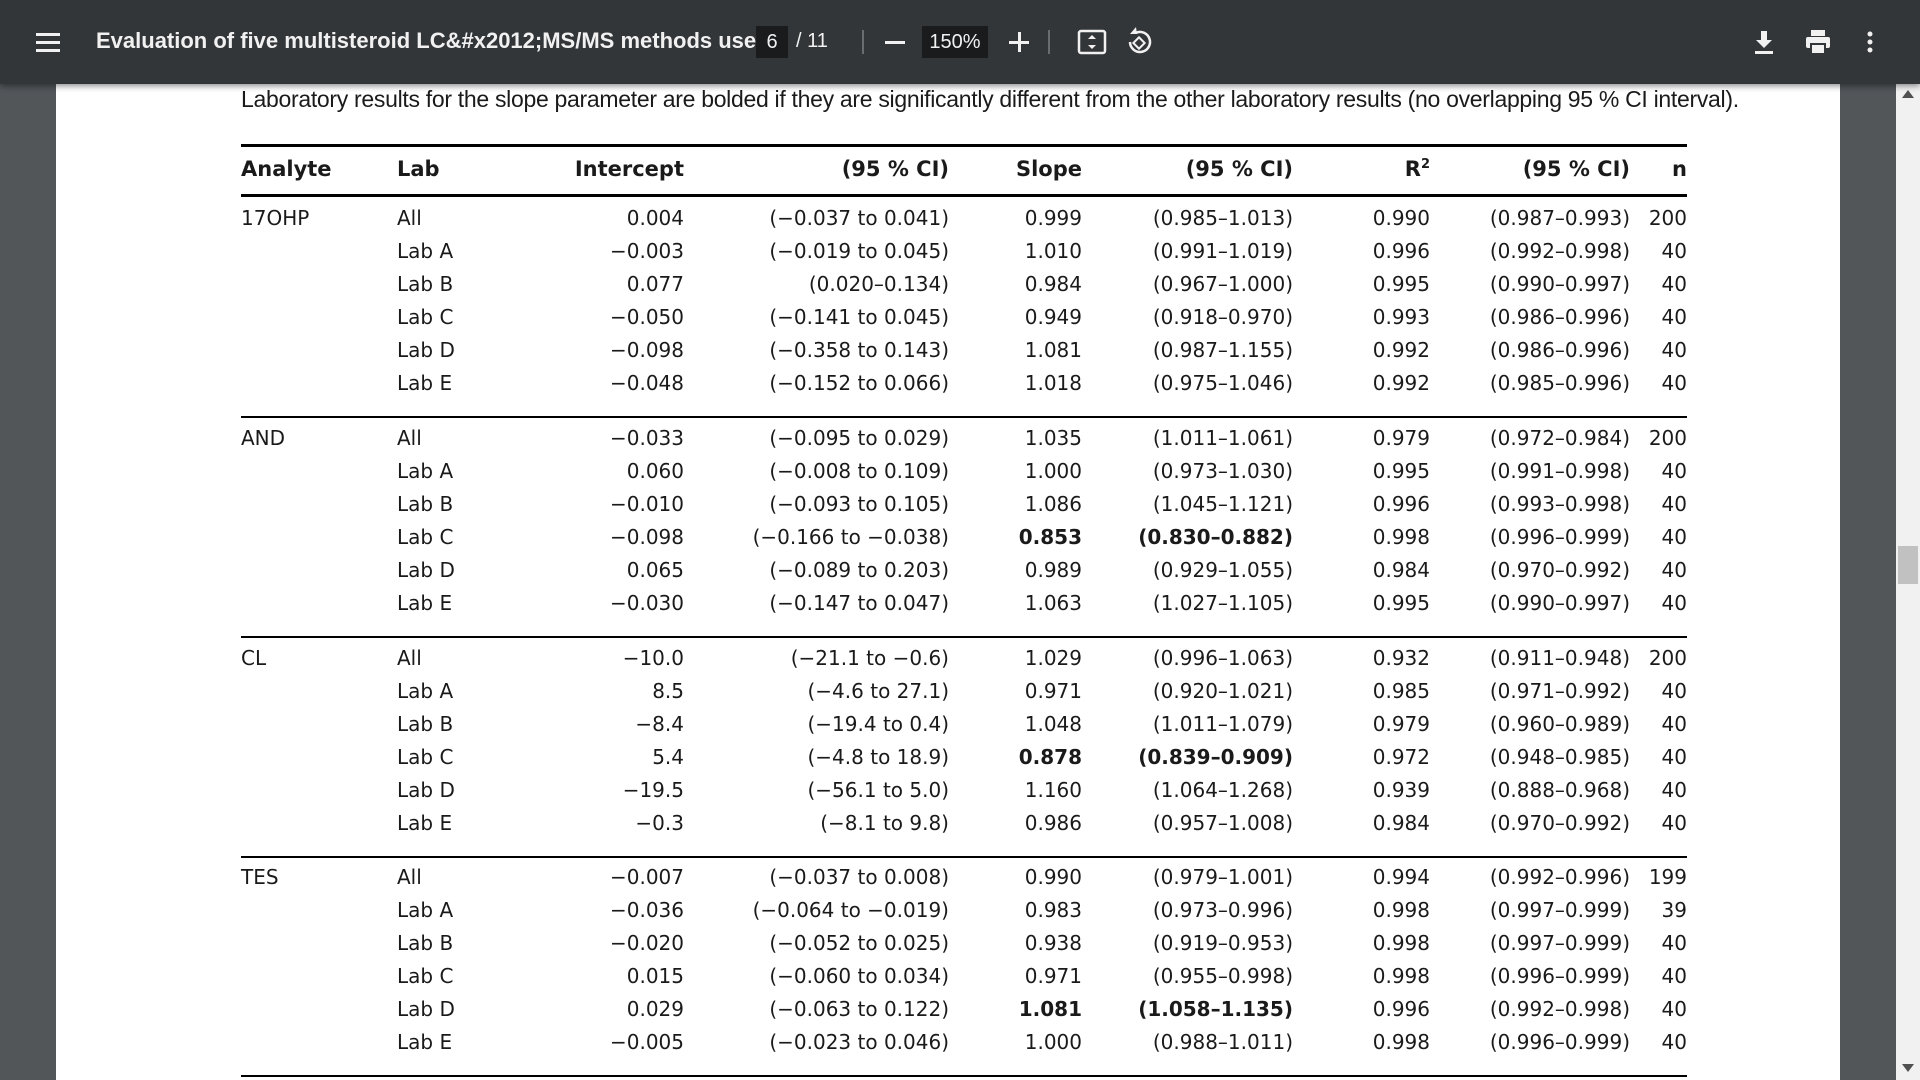  Describe the element at coordinates (1053, 570) in the screenshot. I see `cell-slope: 0.989` at that location.